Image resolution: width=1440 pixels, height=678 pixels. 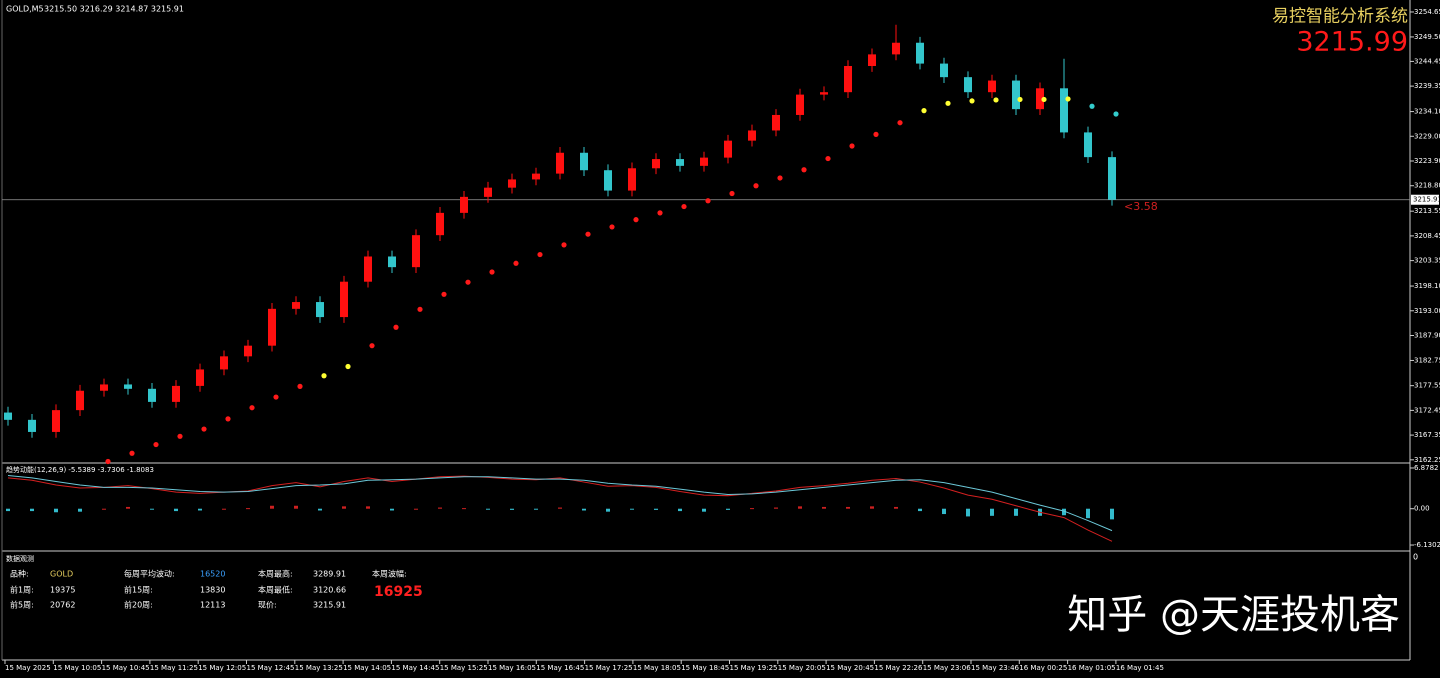 What do you see at coordinates (62, 605) in the screenshot?
I see `info-value: 20762` at bounding box center [62, 605].